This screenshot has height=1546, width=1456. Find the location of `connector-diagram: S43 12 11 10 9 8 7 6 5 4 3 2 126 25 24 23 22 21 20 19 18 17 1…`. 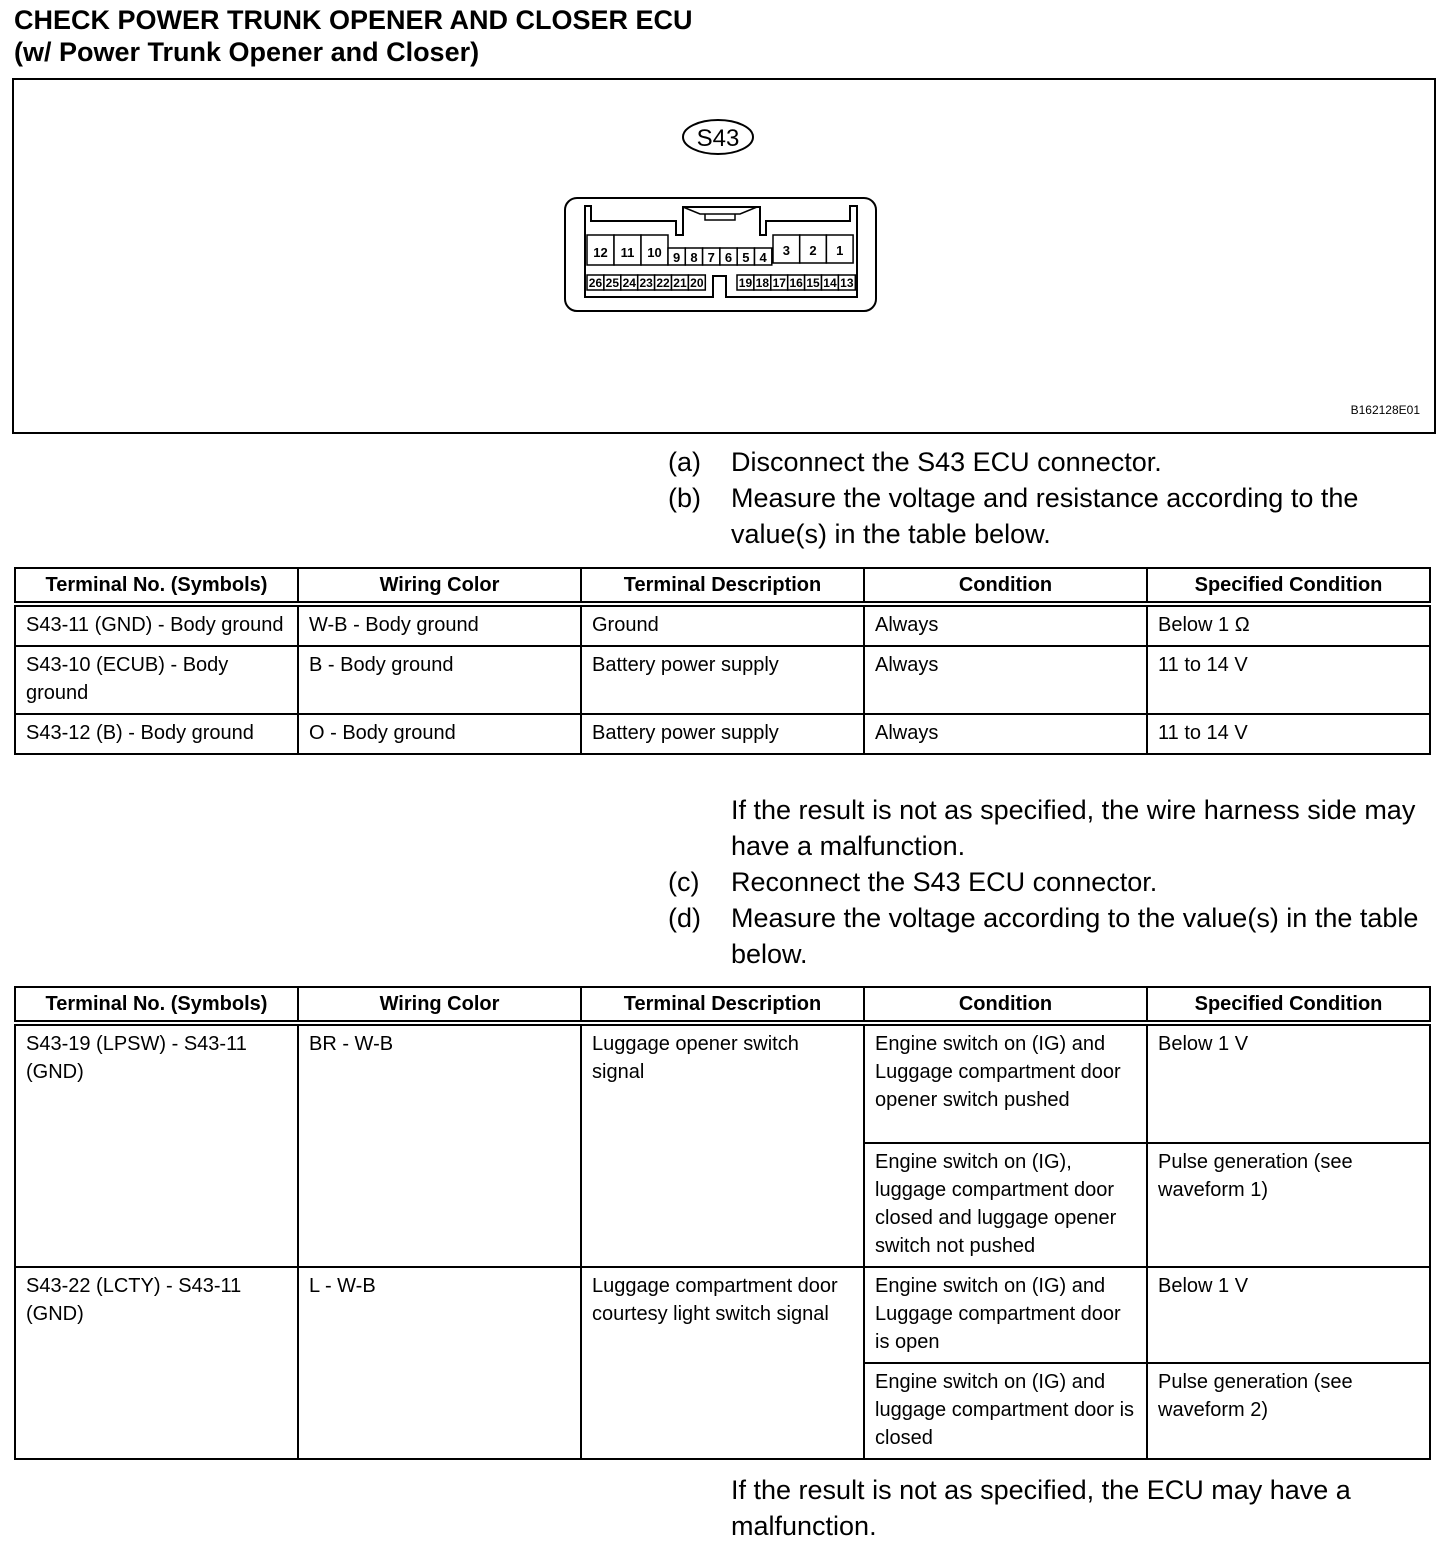

connector-diagram: S43 12 11 10 9 8 7 6 5 4 3 2 126 25 24 23 22 21 20 19 18 17 1… is located at coordinates (992, 268).